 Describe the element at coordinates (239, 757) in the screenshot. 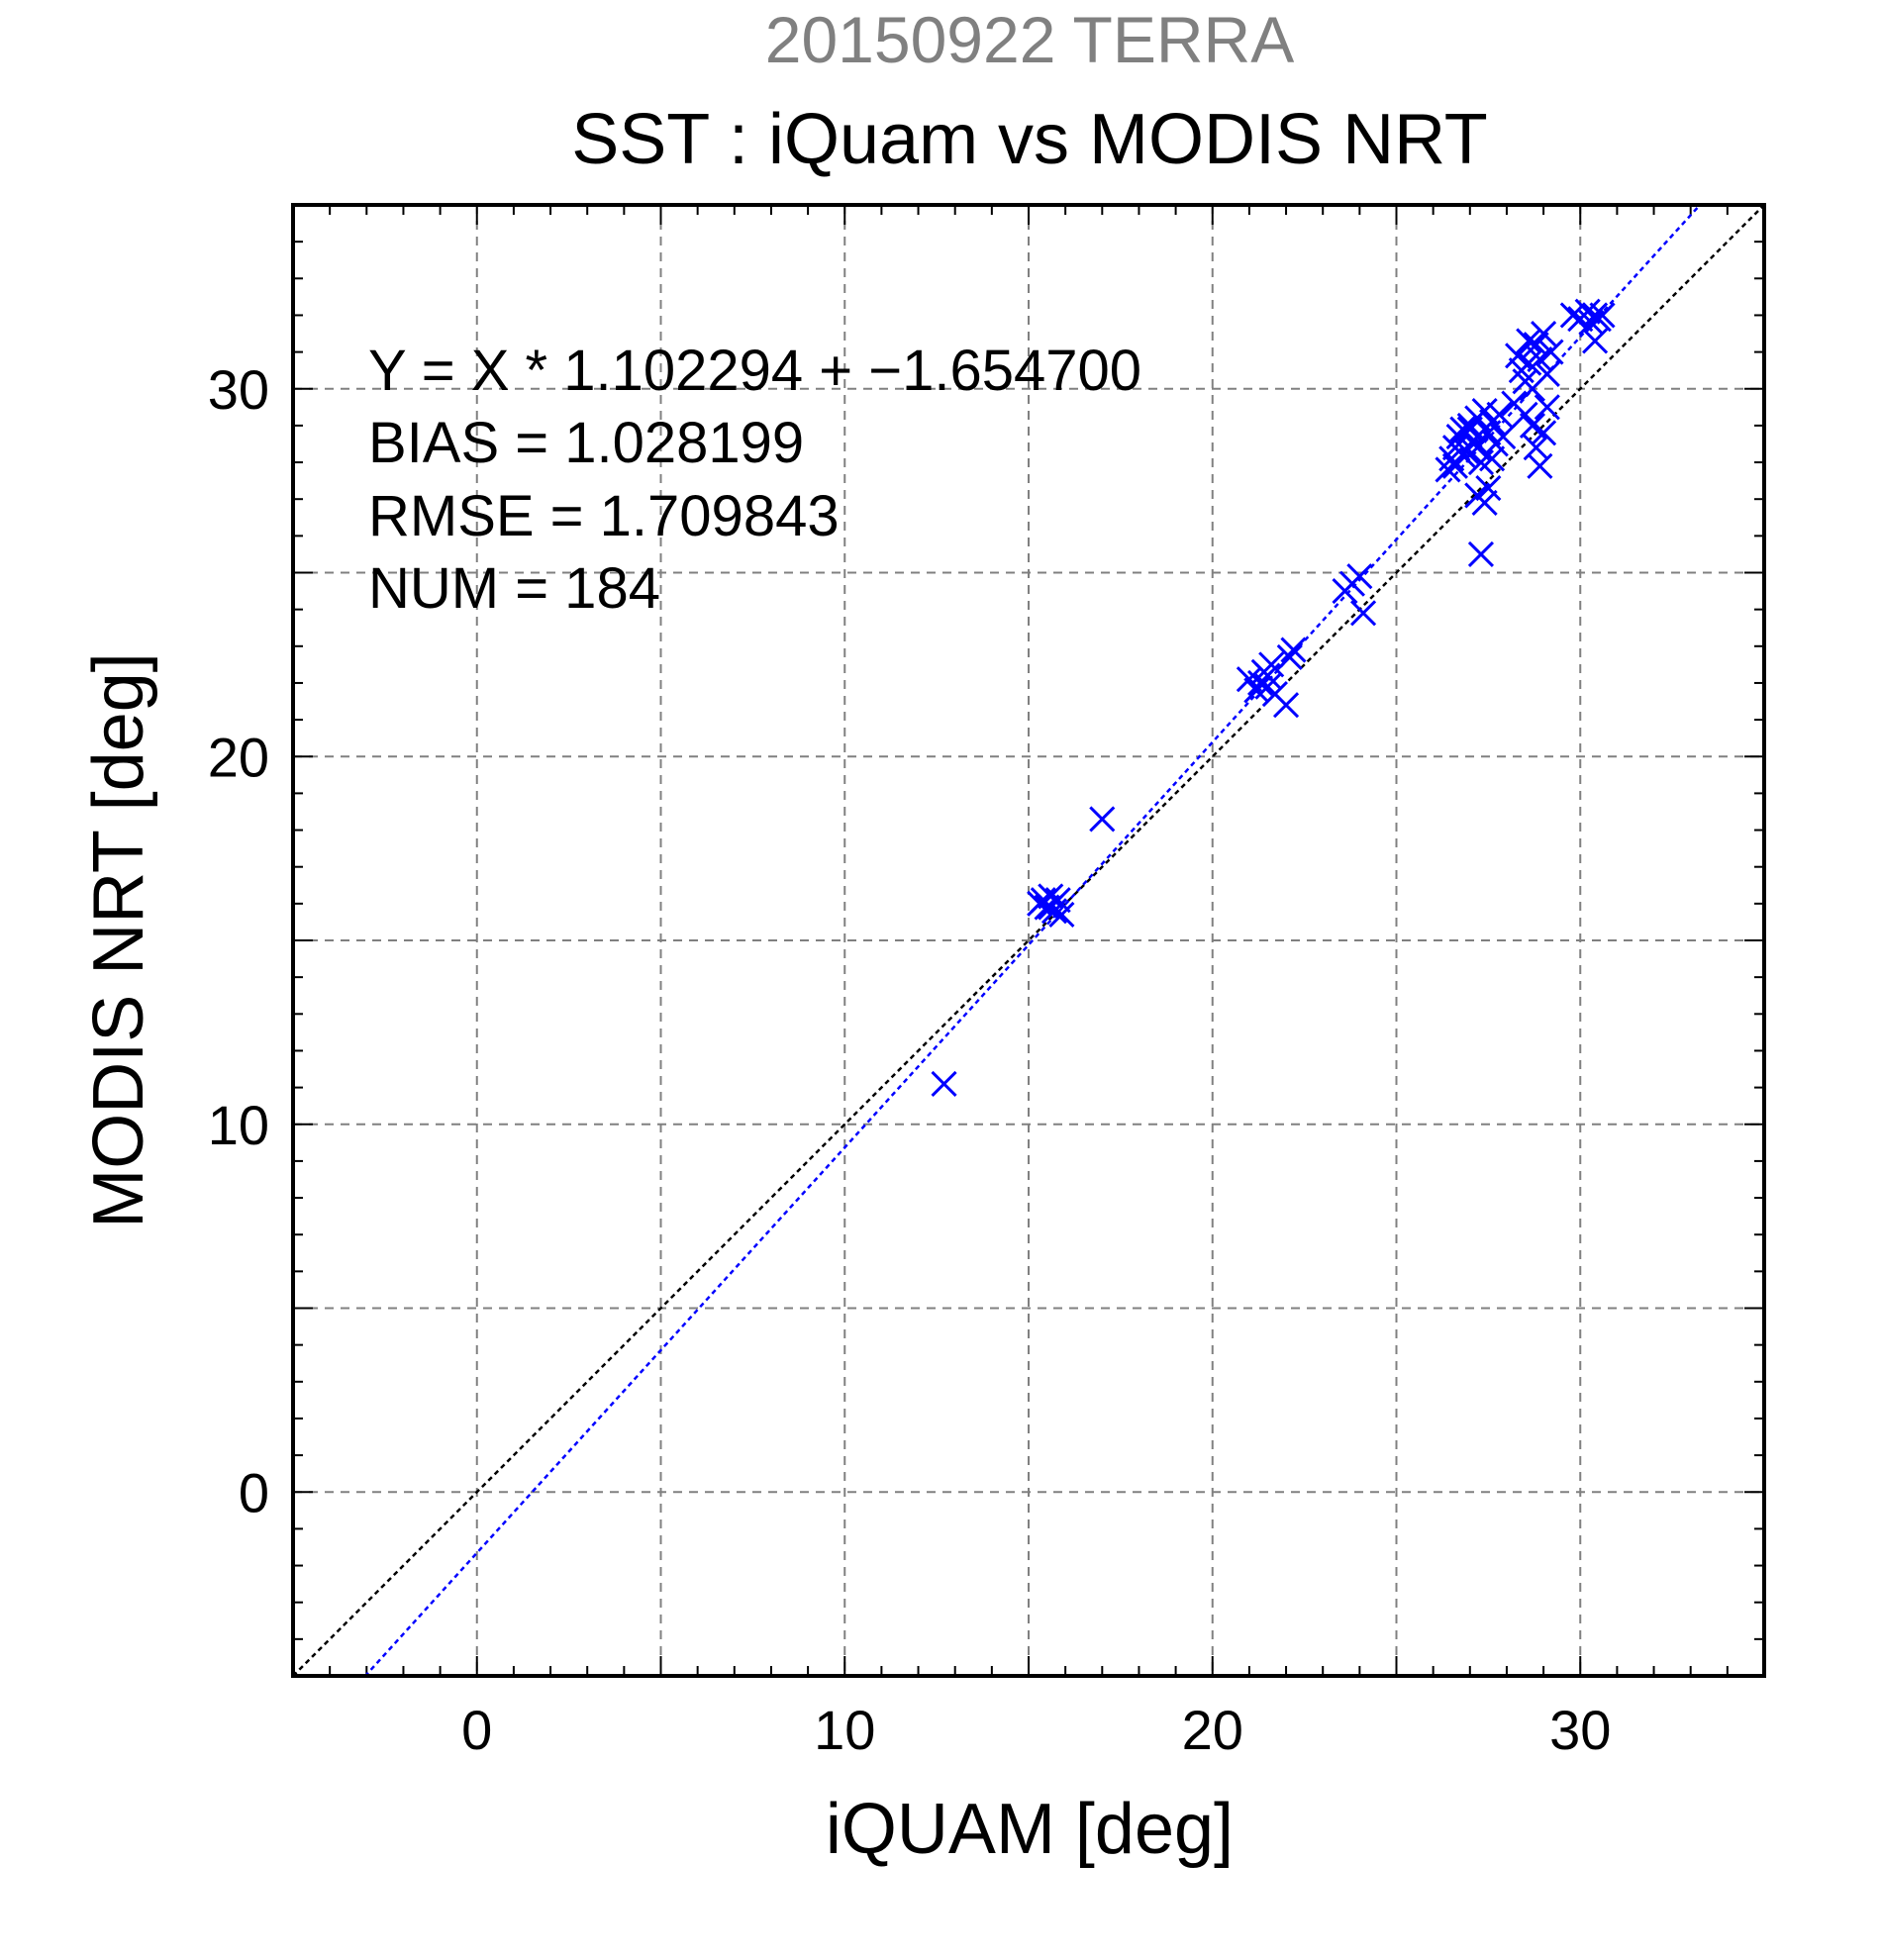

I see `y-tick-label: 20` at that location.